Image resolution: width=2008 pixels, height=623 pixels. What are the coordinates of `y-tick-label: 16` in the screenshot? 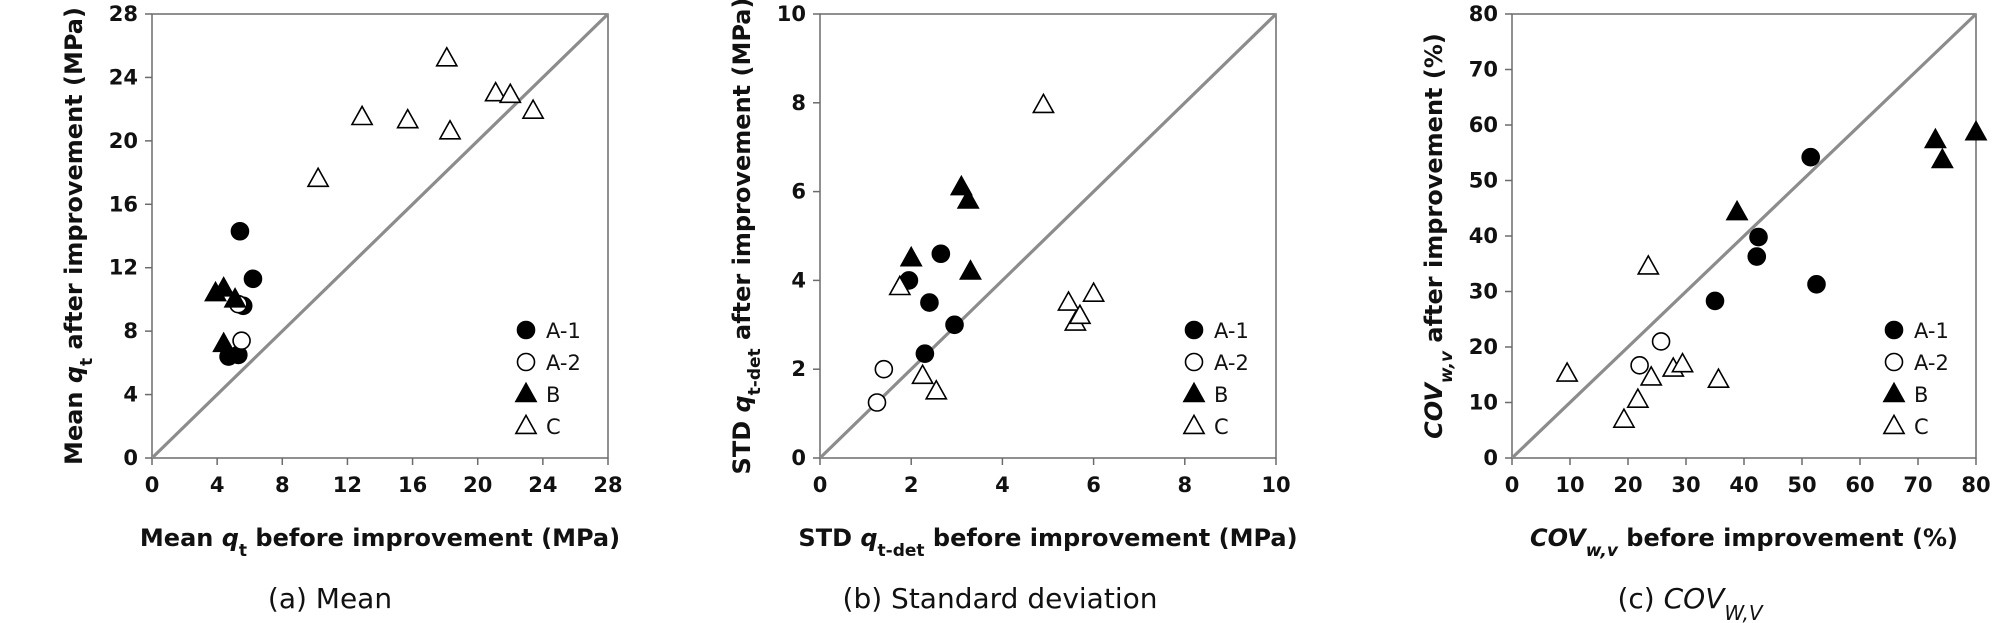 It's located at (123, 204).